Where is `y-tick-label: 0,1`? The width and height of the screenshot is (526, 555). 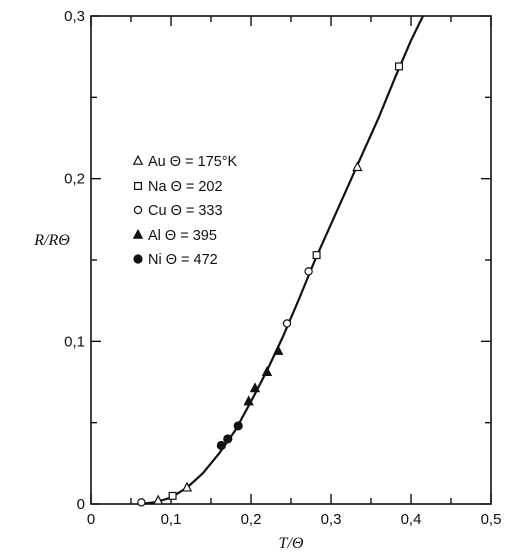
y-tick-label: 0,1 is located at coordinates (74, 341).